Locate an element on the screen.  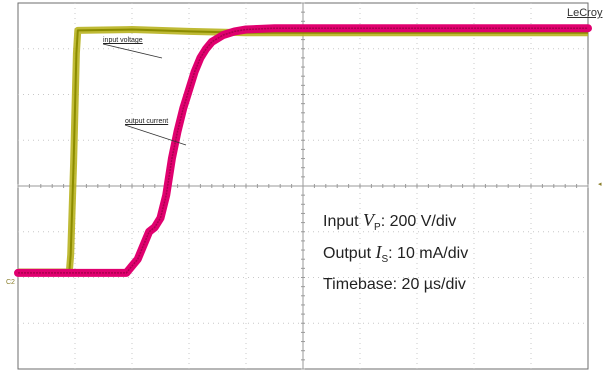
output-value: : 10 mA/div is located at coordinates (428, 254).